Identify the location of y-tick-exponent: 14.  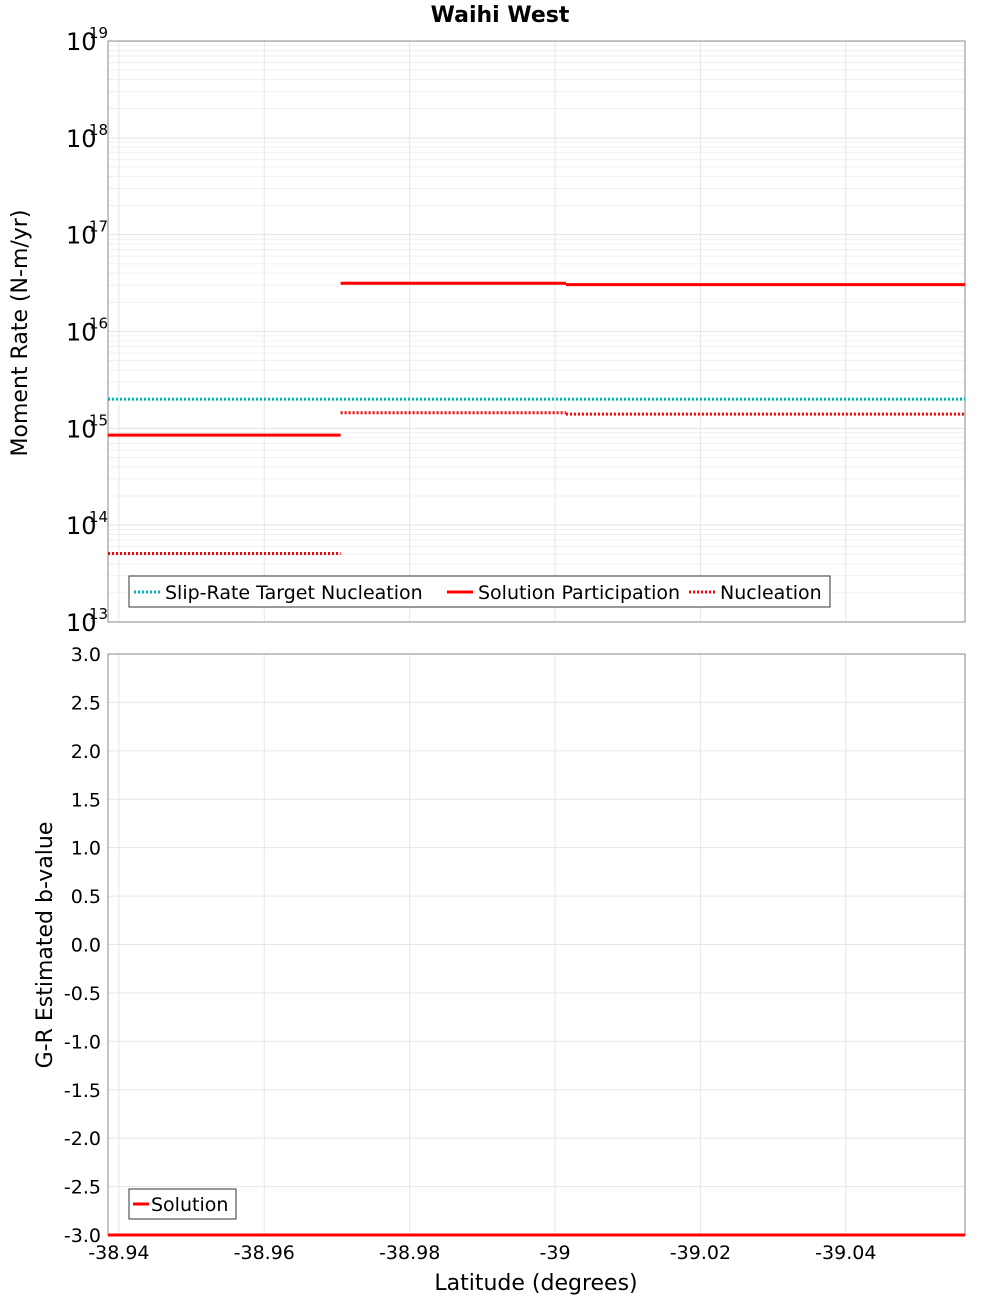
(98, 517).